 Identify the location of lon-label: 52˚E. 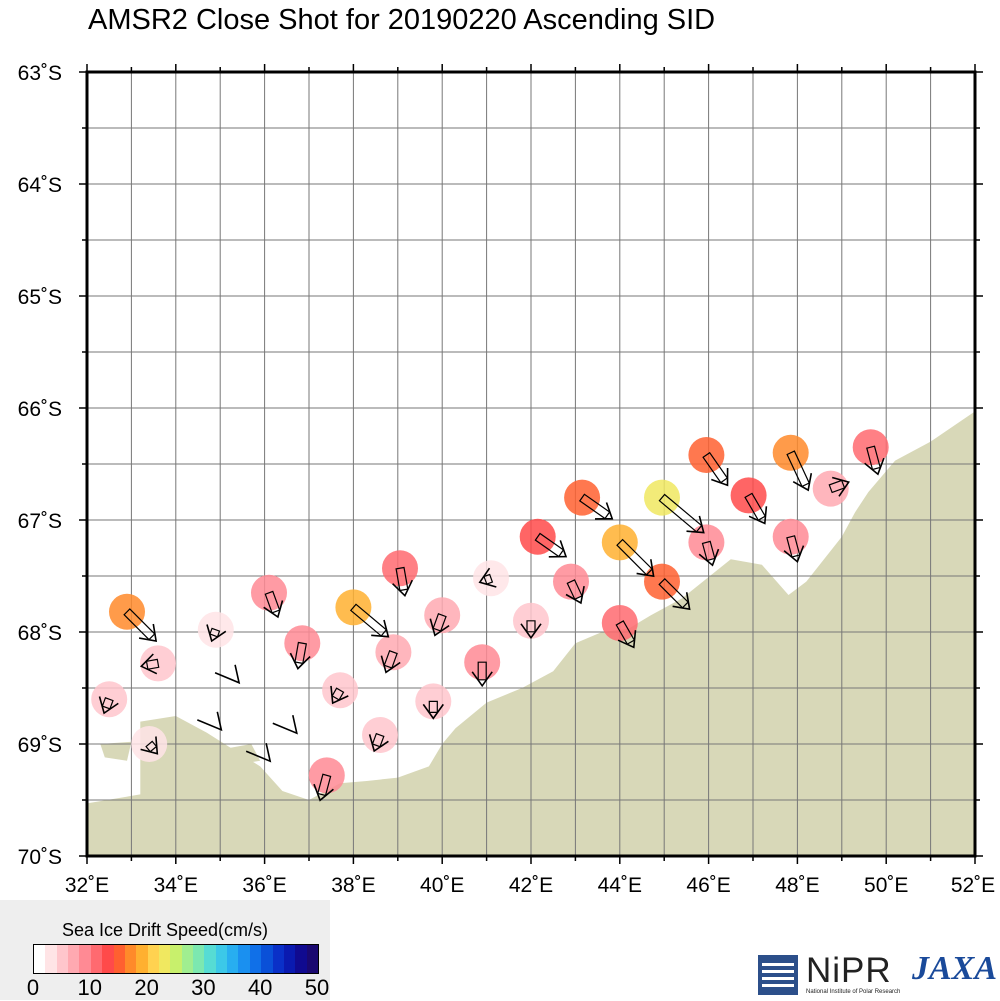
(973, 885).